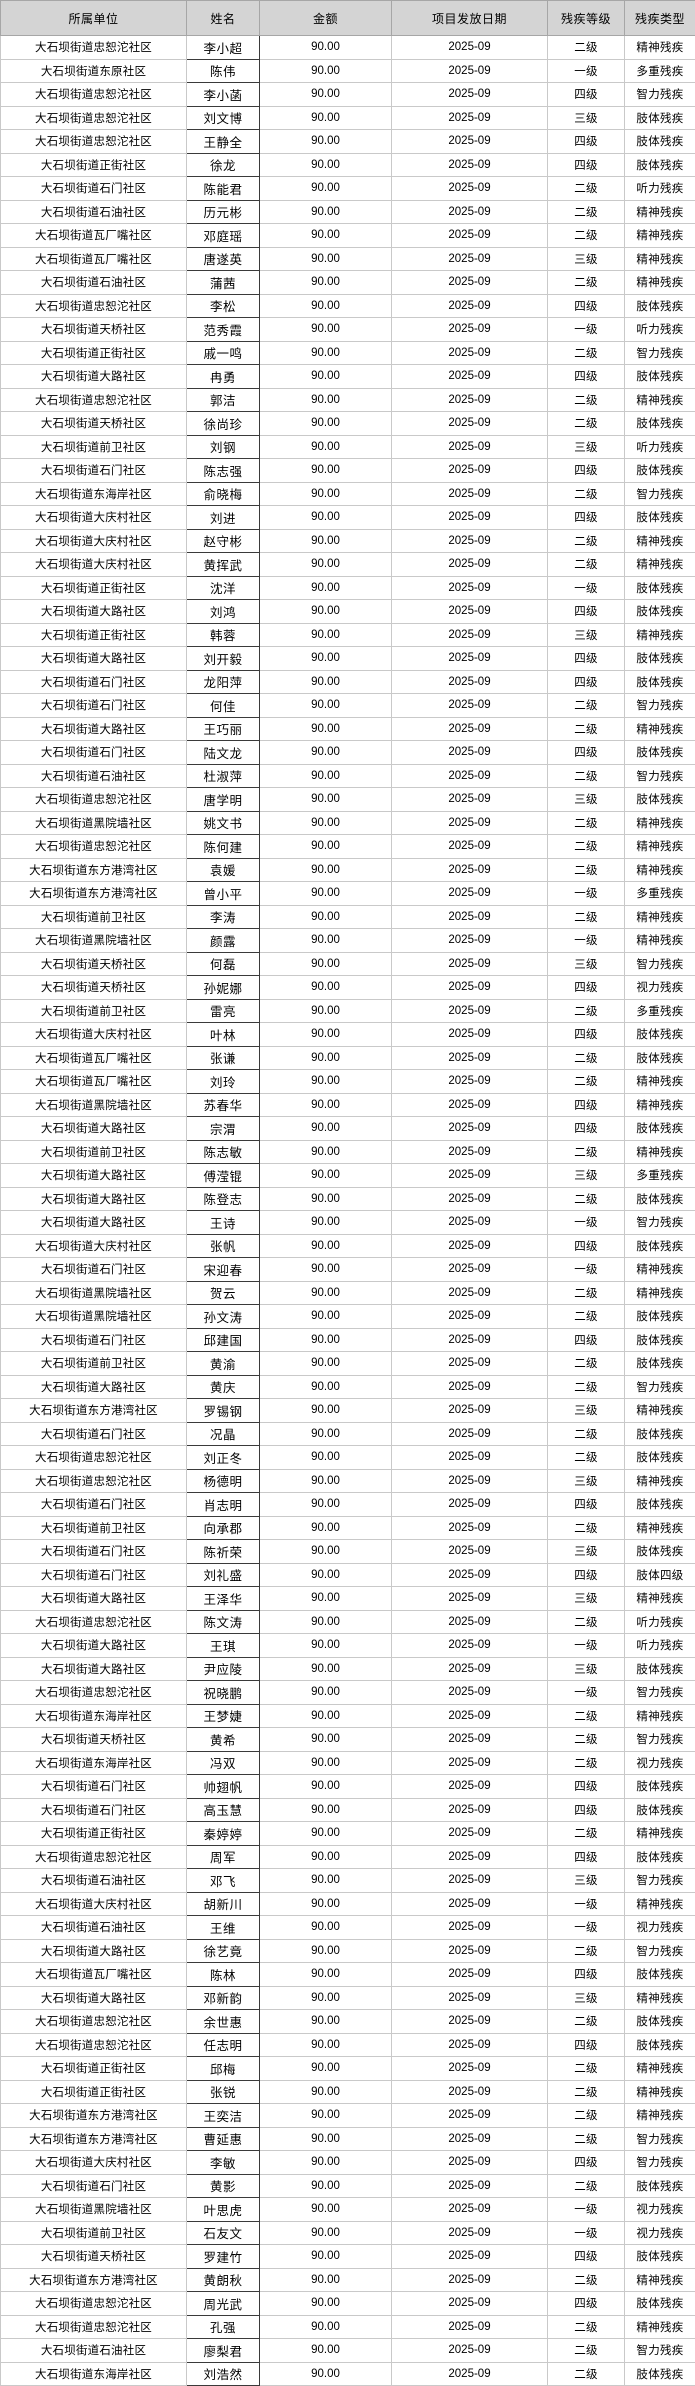 The image size is (695, 2386). I want to click on cell-level: 三级, so click(586, 800).